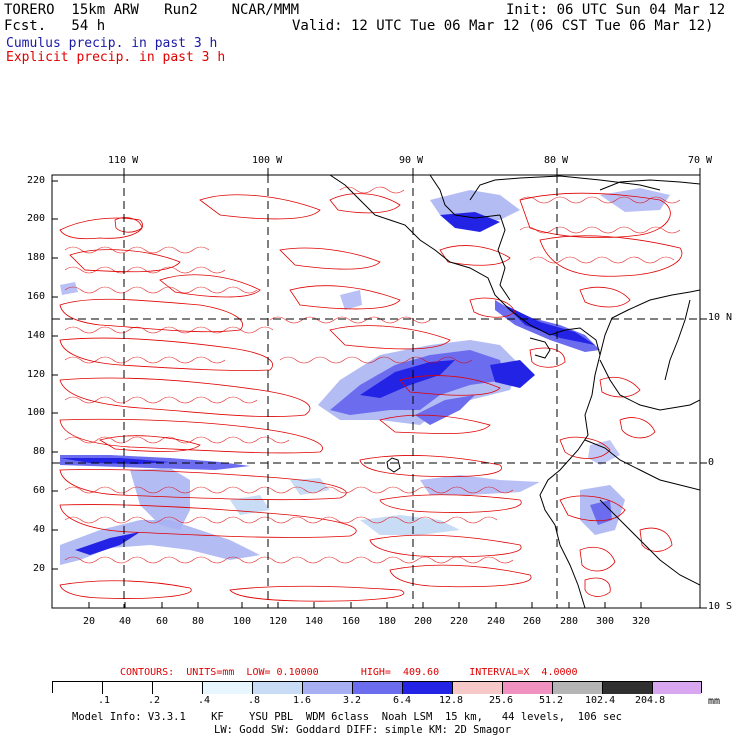 This screenshot has width=740, height=740. Describe the element at coordinates (605, 621) in the screenshot. I see `x-tick-label: 300` at that location.